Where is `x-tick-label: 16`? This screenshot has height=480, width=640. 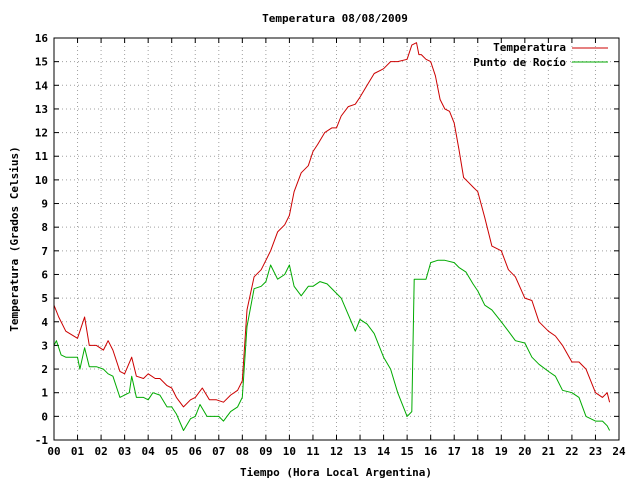 x-tick-label: 16 is located at coordinates (431, 451).